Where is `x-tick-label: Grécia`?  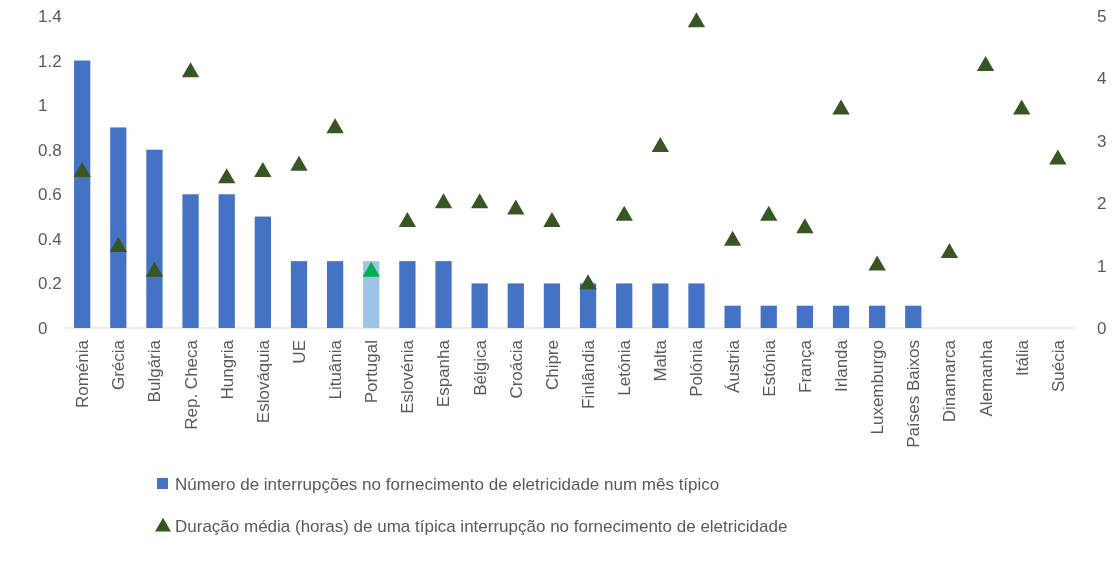
x-tick-label: Grécia is located at coordinates (119, 365).